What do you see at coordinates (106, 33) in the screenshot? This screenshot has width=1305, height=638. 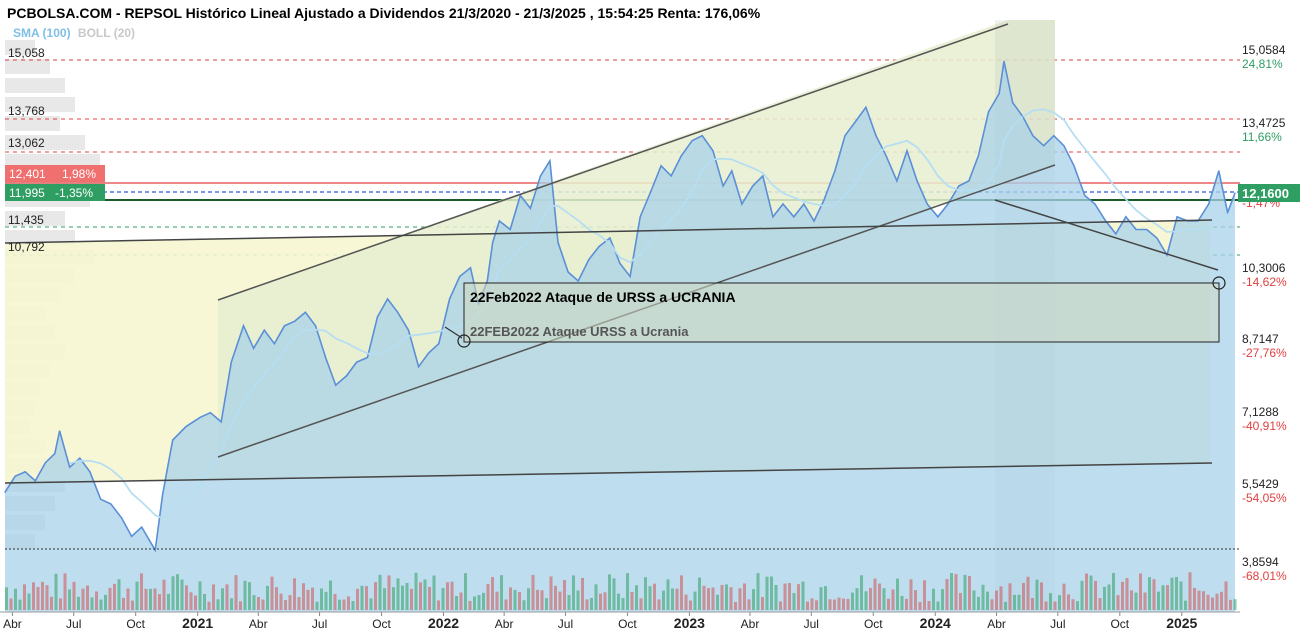 I see `boll-label: BOLL (20)` at bounding box center [106, 33].